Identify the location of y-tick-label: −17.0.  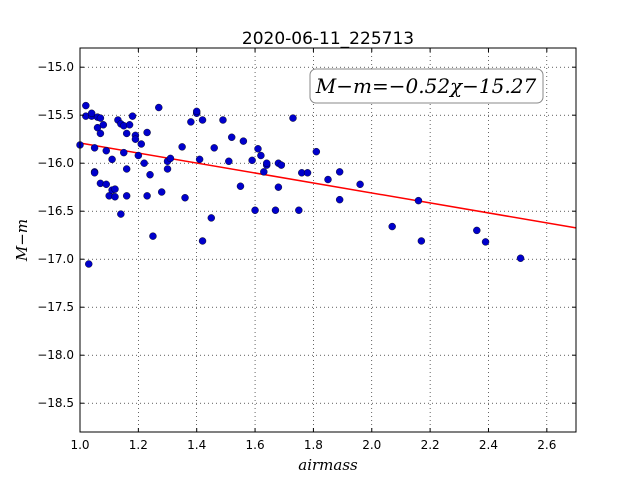
(55, 259).